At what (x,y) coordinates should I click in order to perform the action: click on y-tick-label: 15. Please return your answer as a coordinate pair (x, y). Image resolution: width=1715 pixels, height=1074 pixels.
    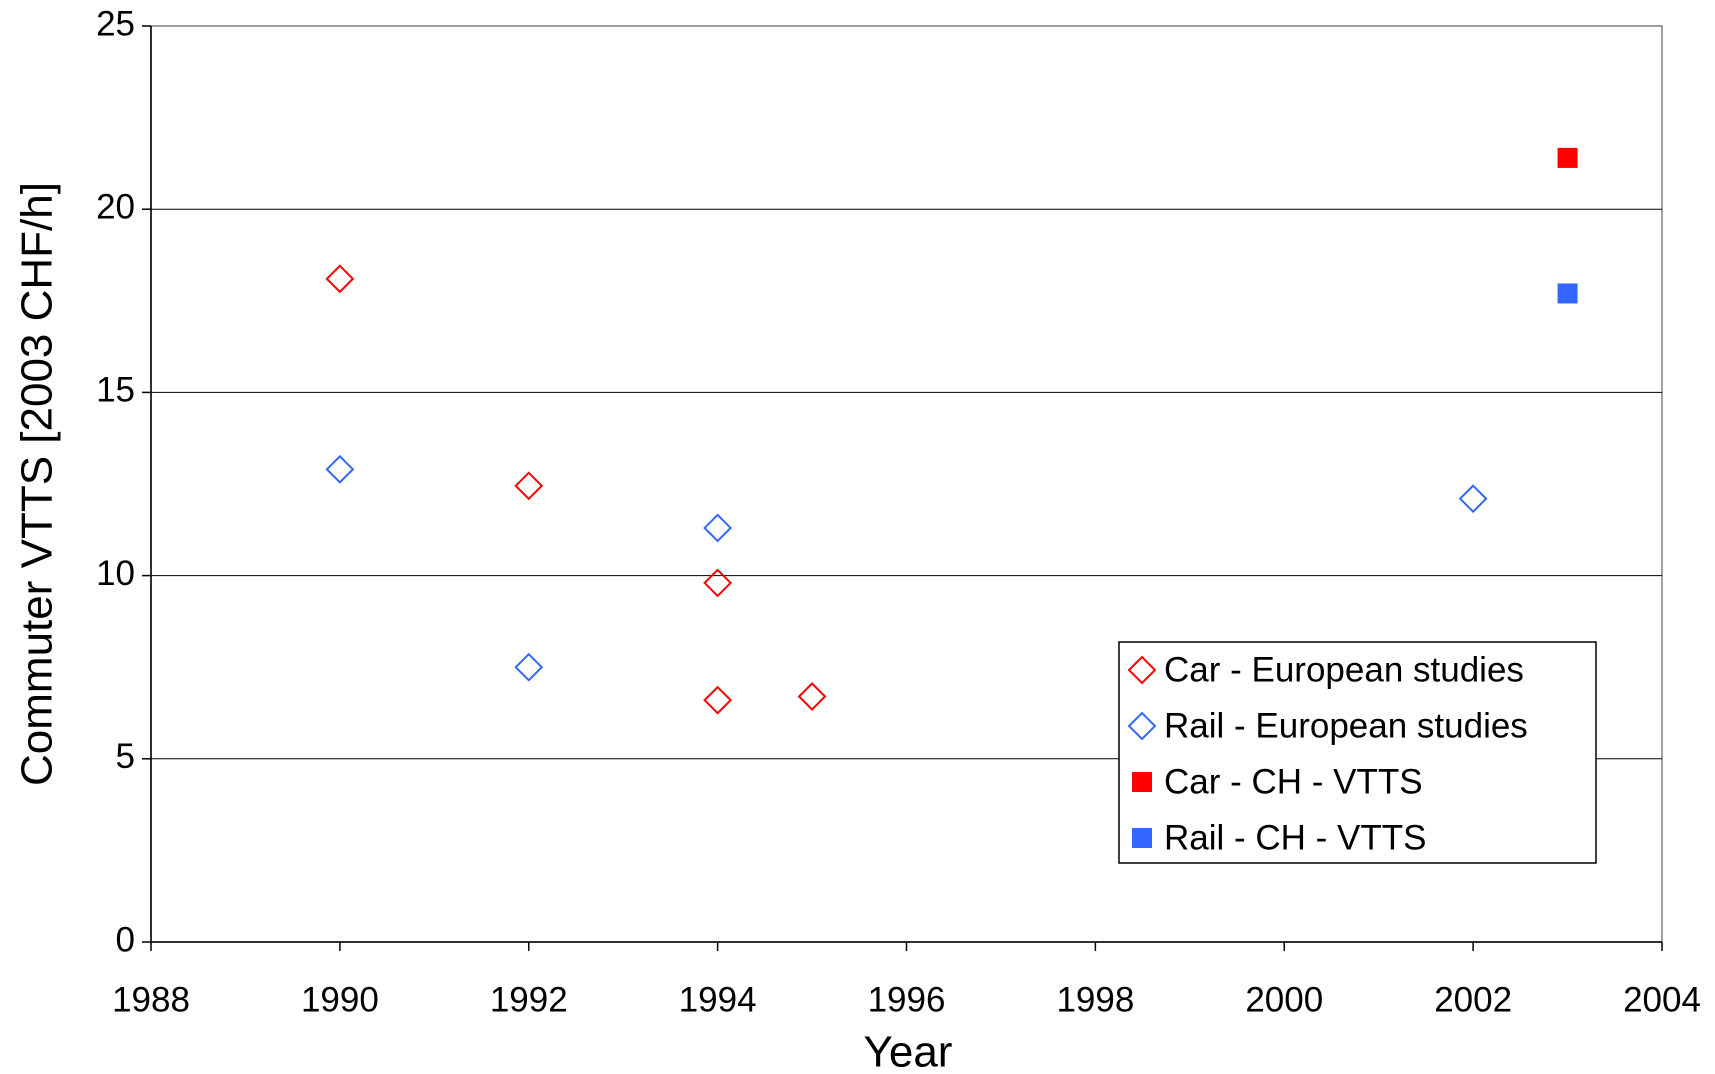
    Looking at the image, I should click on (115, 390).